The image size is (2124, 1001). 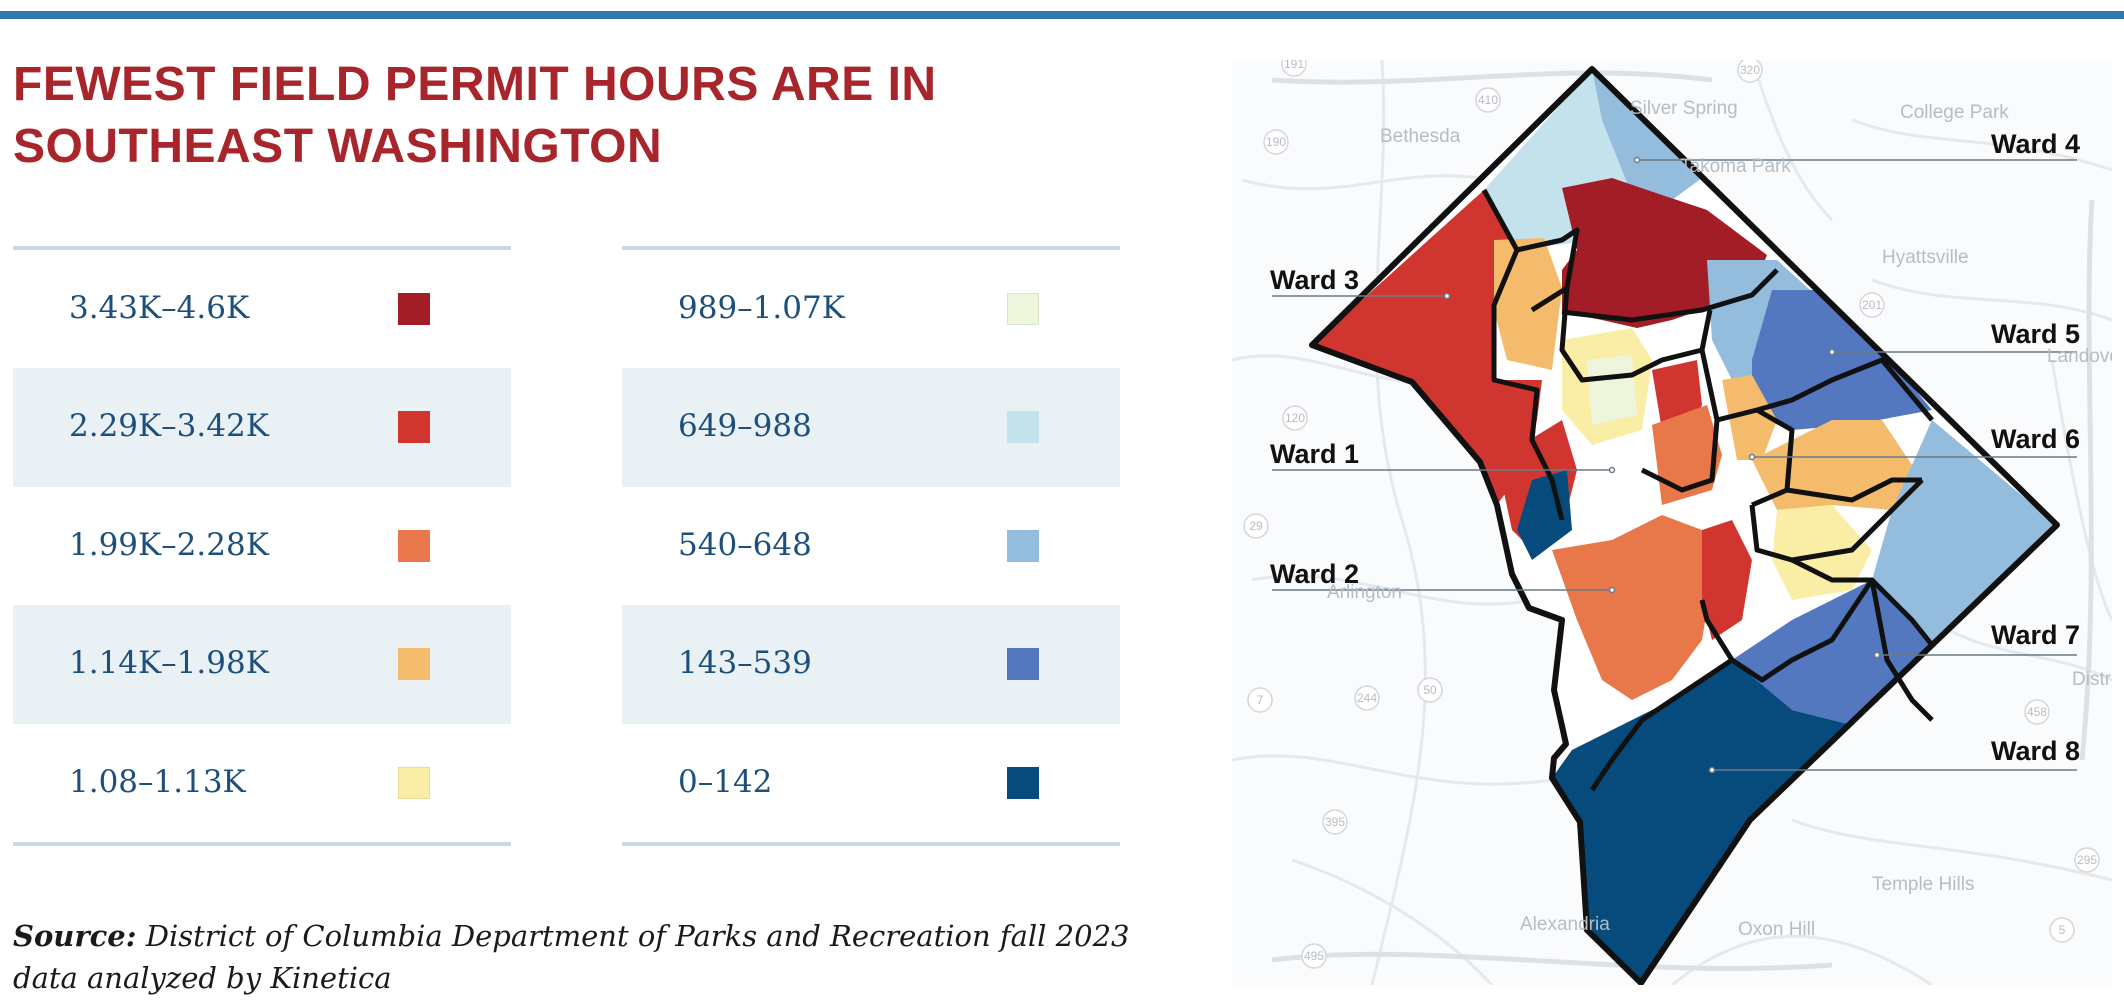 What do you see at coordinates (1364, 592) in the screenshot?
I see `place-label: Arlington` at bounding box center [1364, 592].